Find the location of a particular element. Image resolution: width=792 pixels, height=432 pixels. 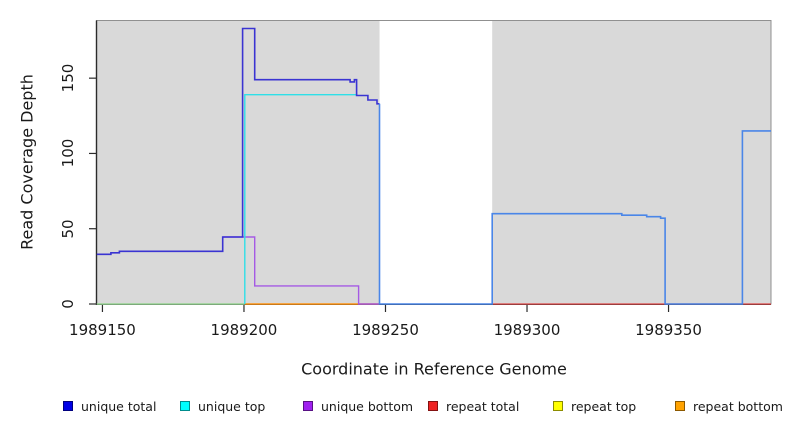

y-axis-title: Read Coverage Depth is located at coordinates (27, 162).